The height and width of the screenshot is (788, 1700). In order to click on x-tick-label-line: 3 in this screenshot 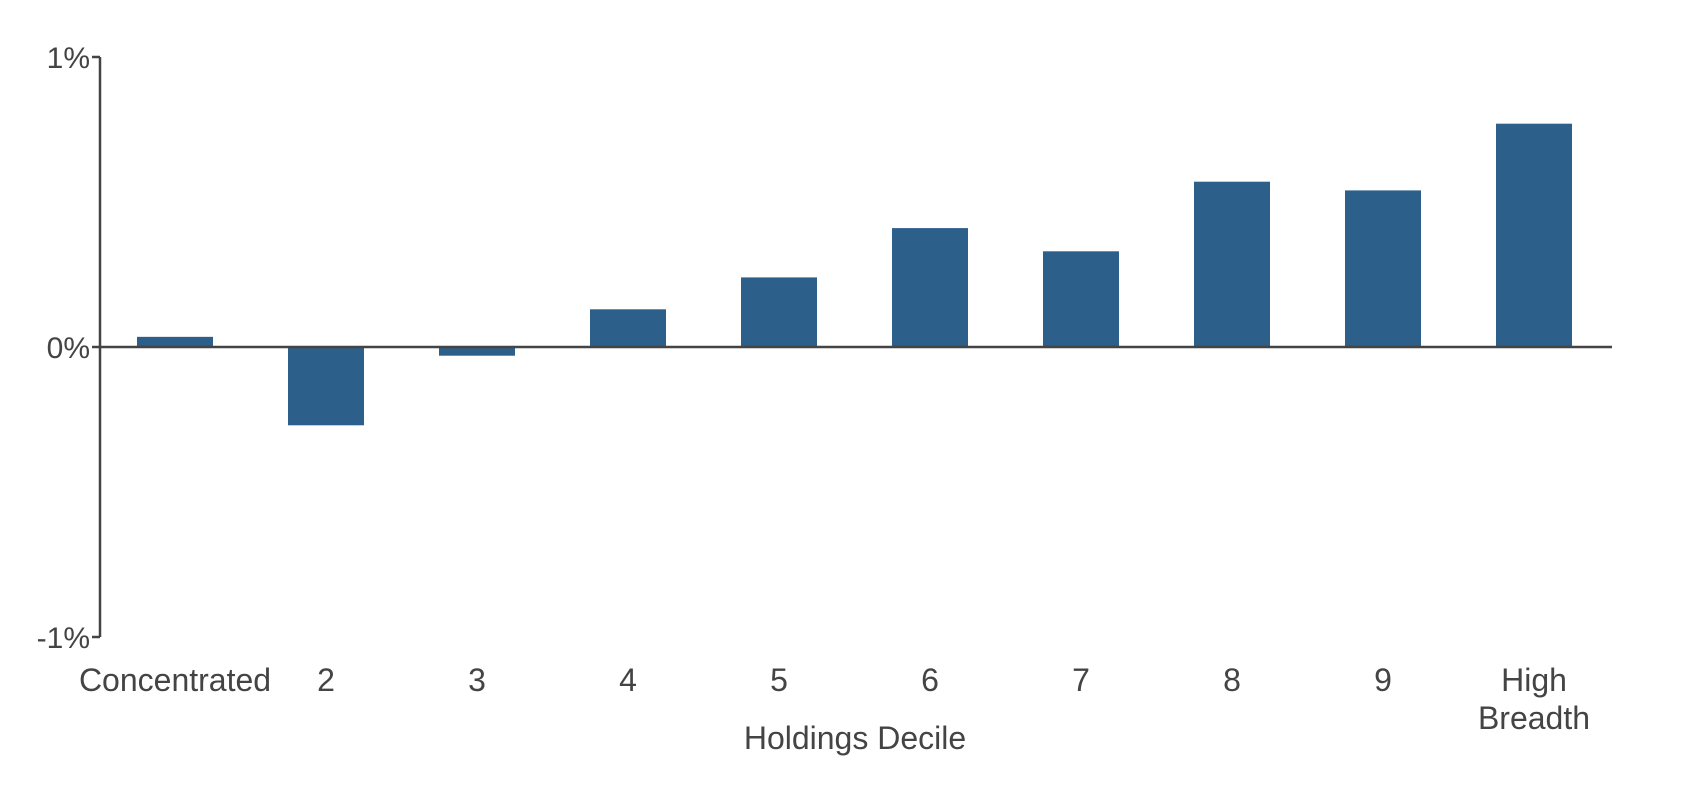, I will do `click(477, 680)`.